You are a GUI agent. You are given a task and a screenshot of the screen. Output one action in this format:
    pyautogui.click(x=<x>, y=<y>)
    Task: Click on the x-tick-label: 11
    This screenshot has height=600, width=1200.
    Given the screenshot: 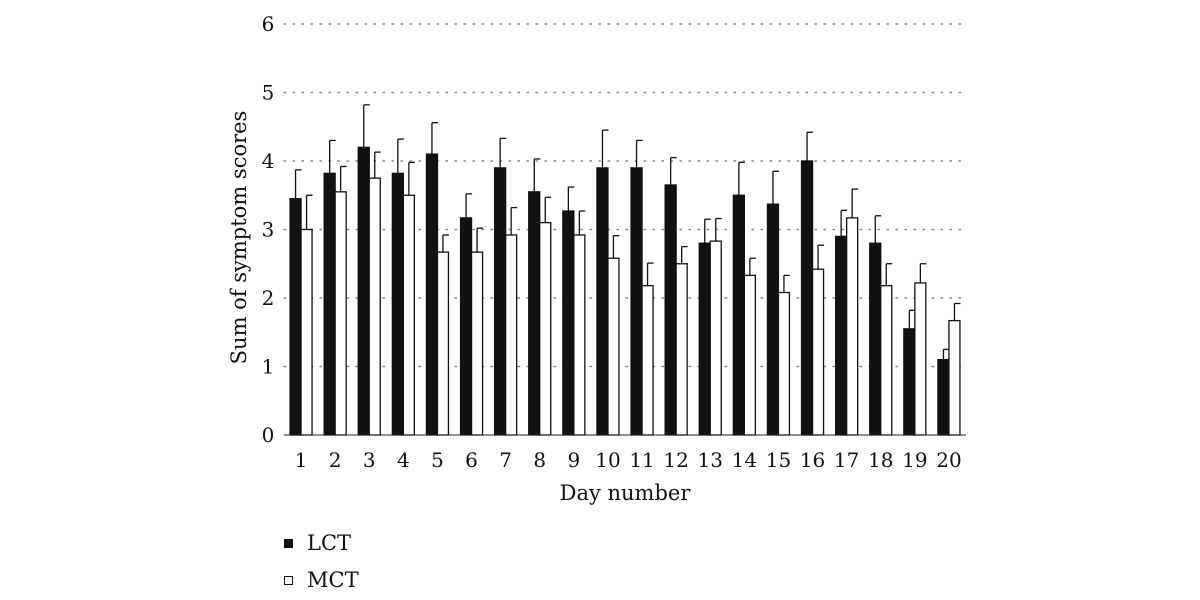 What is the action you would take?
    pyautogui.click(x=641, y=460)
    